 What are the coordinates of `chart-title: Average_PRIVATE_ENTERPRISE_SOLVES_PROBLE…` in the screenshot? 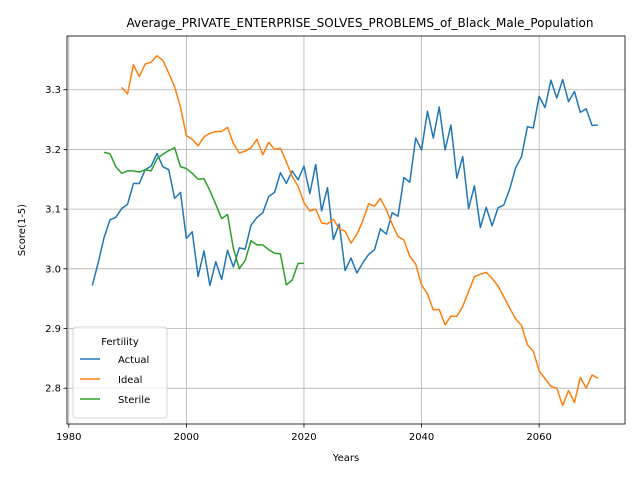 It's located at (360, 23).